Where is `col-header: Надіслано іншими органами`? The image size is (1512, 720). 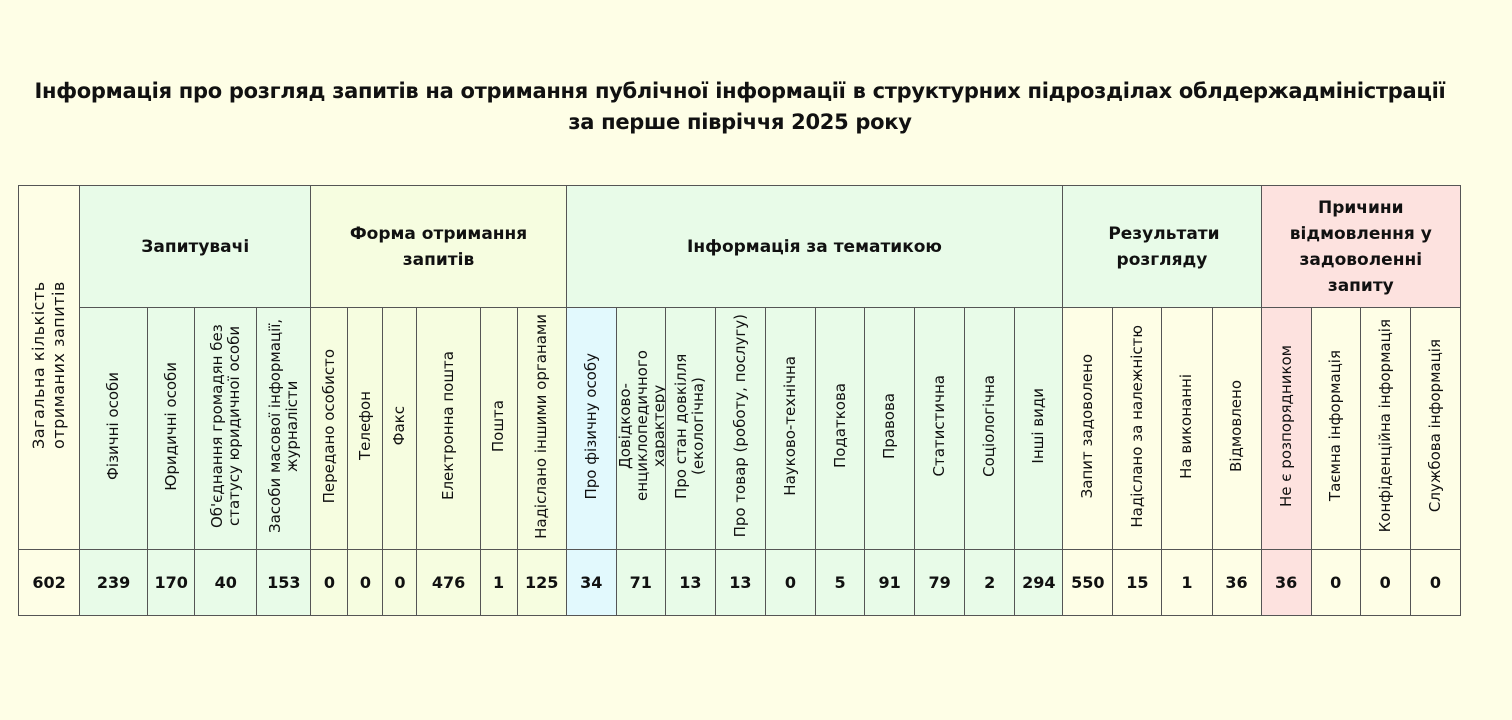 col-header: Надіслано іншими органами is located at coordinates (541, 428).